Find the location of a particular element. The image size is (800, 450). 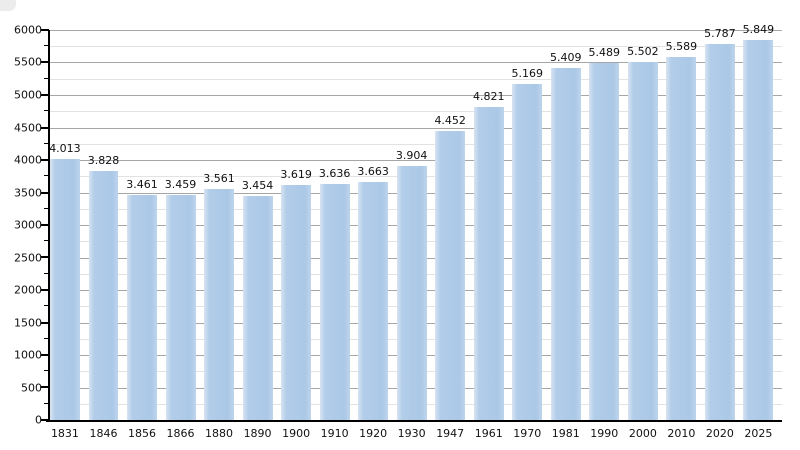

y-tick-label: 0 is located at coordinates (38, 420).